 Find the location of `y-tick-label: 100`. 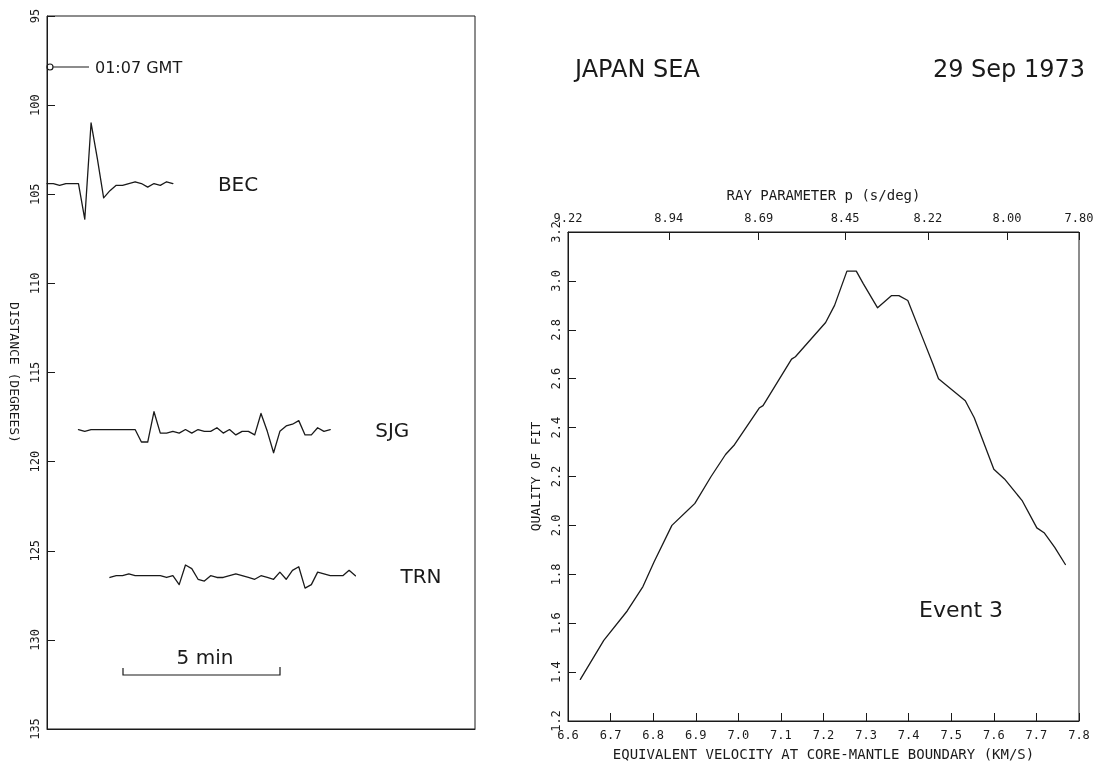

y-tick-label: 100 is located at coordinates (35, 105).